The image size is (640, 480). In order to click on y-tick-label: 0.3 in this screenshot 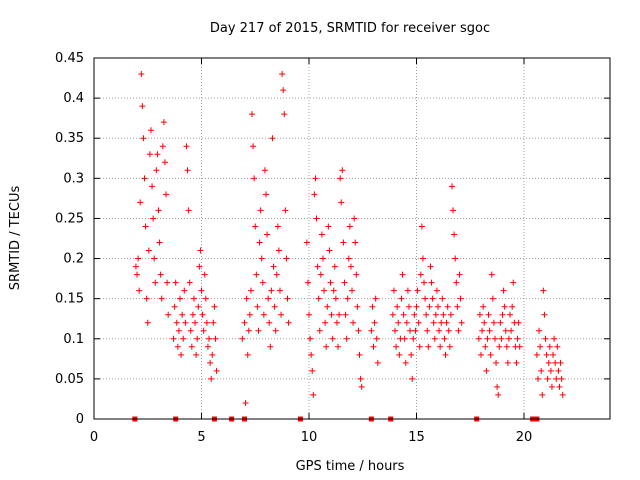, I will do `click(73, 178)`.